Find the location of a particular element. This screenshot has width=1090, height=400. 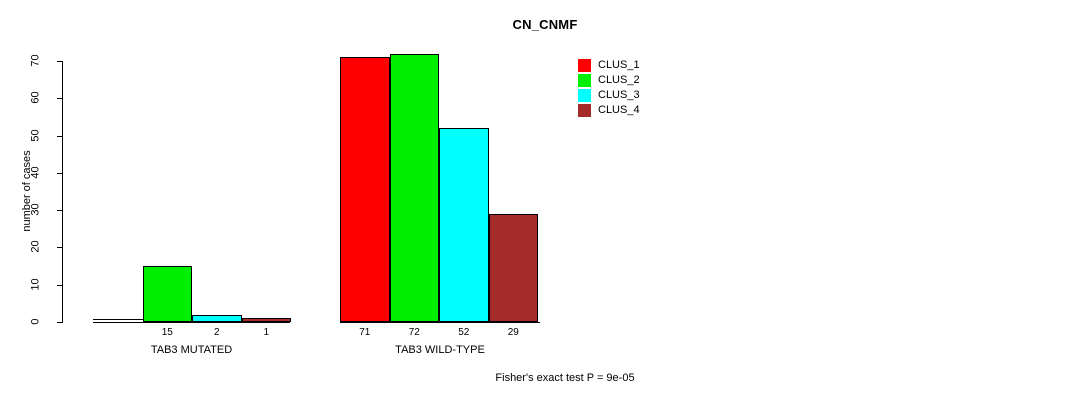

y-axis-tick-label: 10 is located at coordinates (35, 284).